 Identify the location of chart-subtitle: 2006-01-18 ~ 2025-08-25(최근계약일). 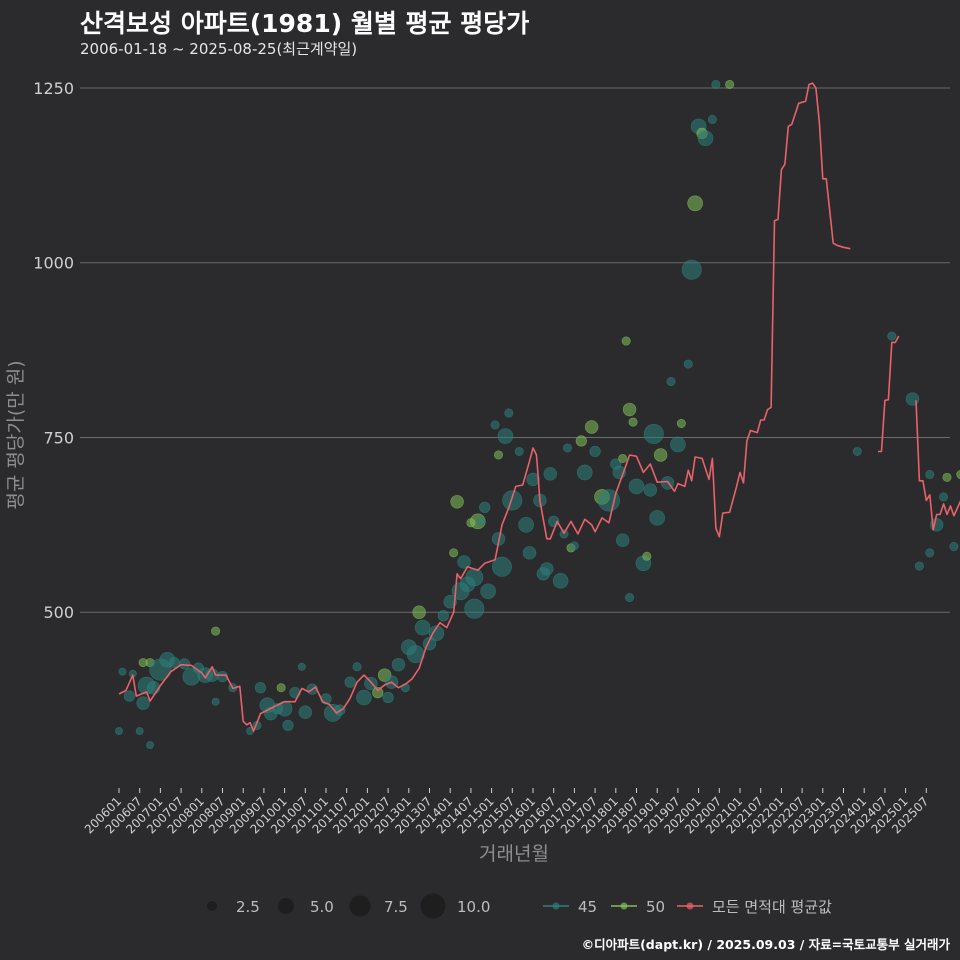
(219, 49).